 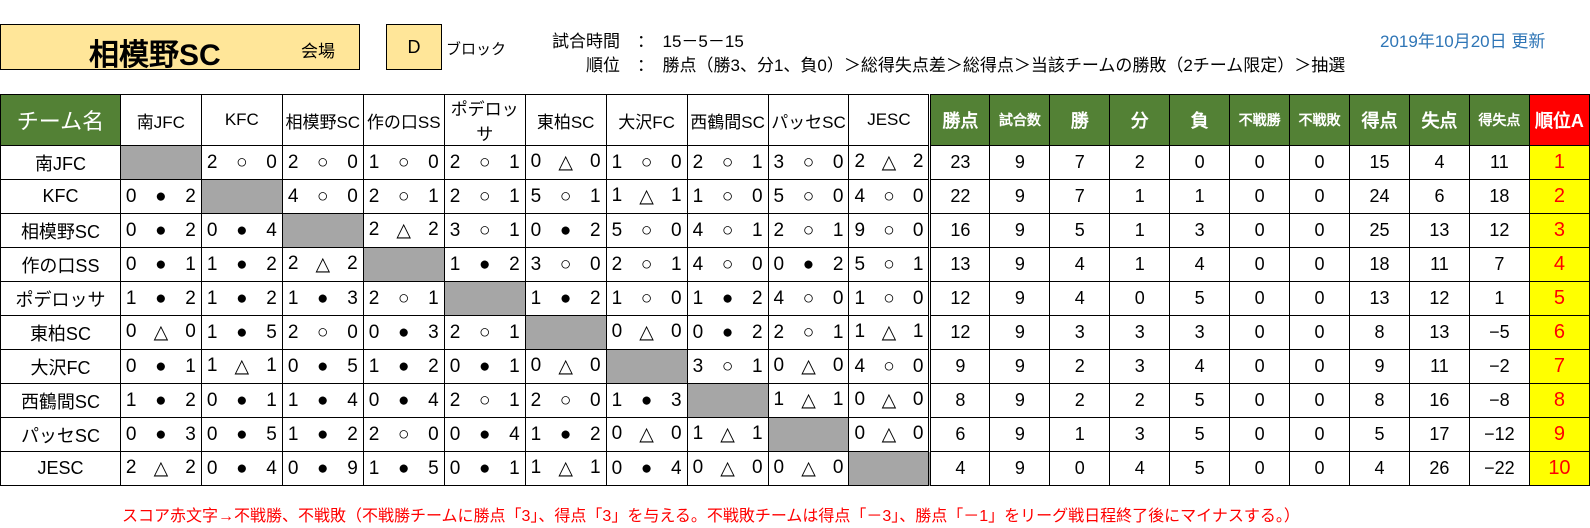 I want to click on score-cell: 4 ○ 0, so click(x=322, y=196).